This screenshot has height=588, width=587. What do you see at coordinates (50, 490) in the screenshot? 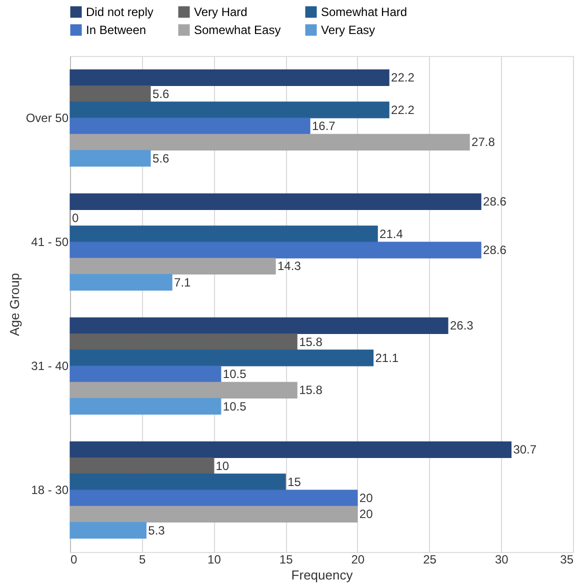
I see `y-tick-label: 18 - 30` at bounding box center [50, 490].